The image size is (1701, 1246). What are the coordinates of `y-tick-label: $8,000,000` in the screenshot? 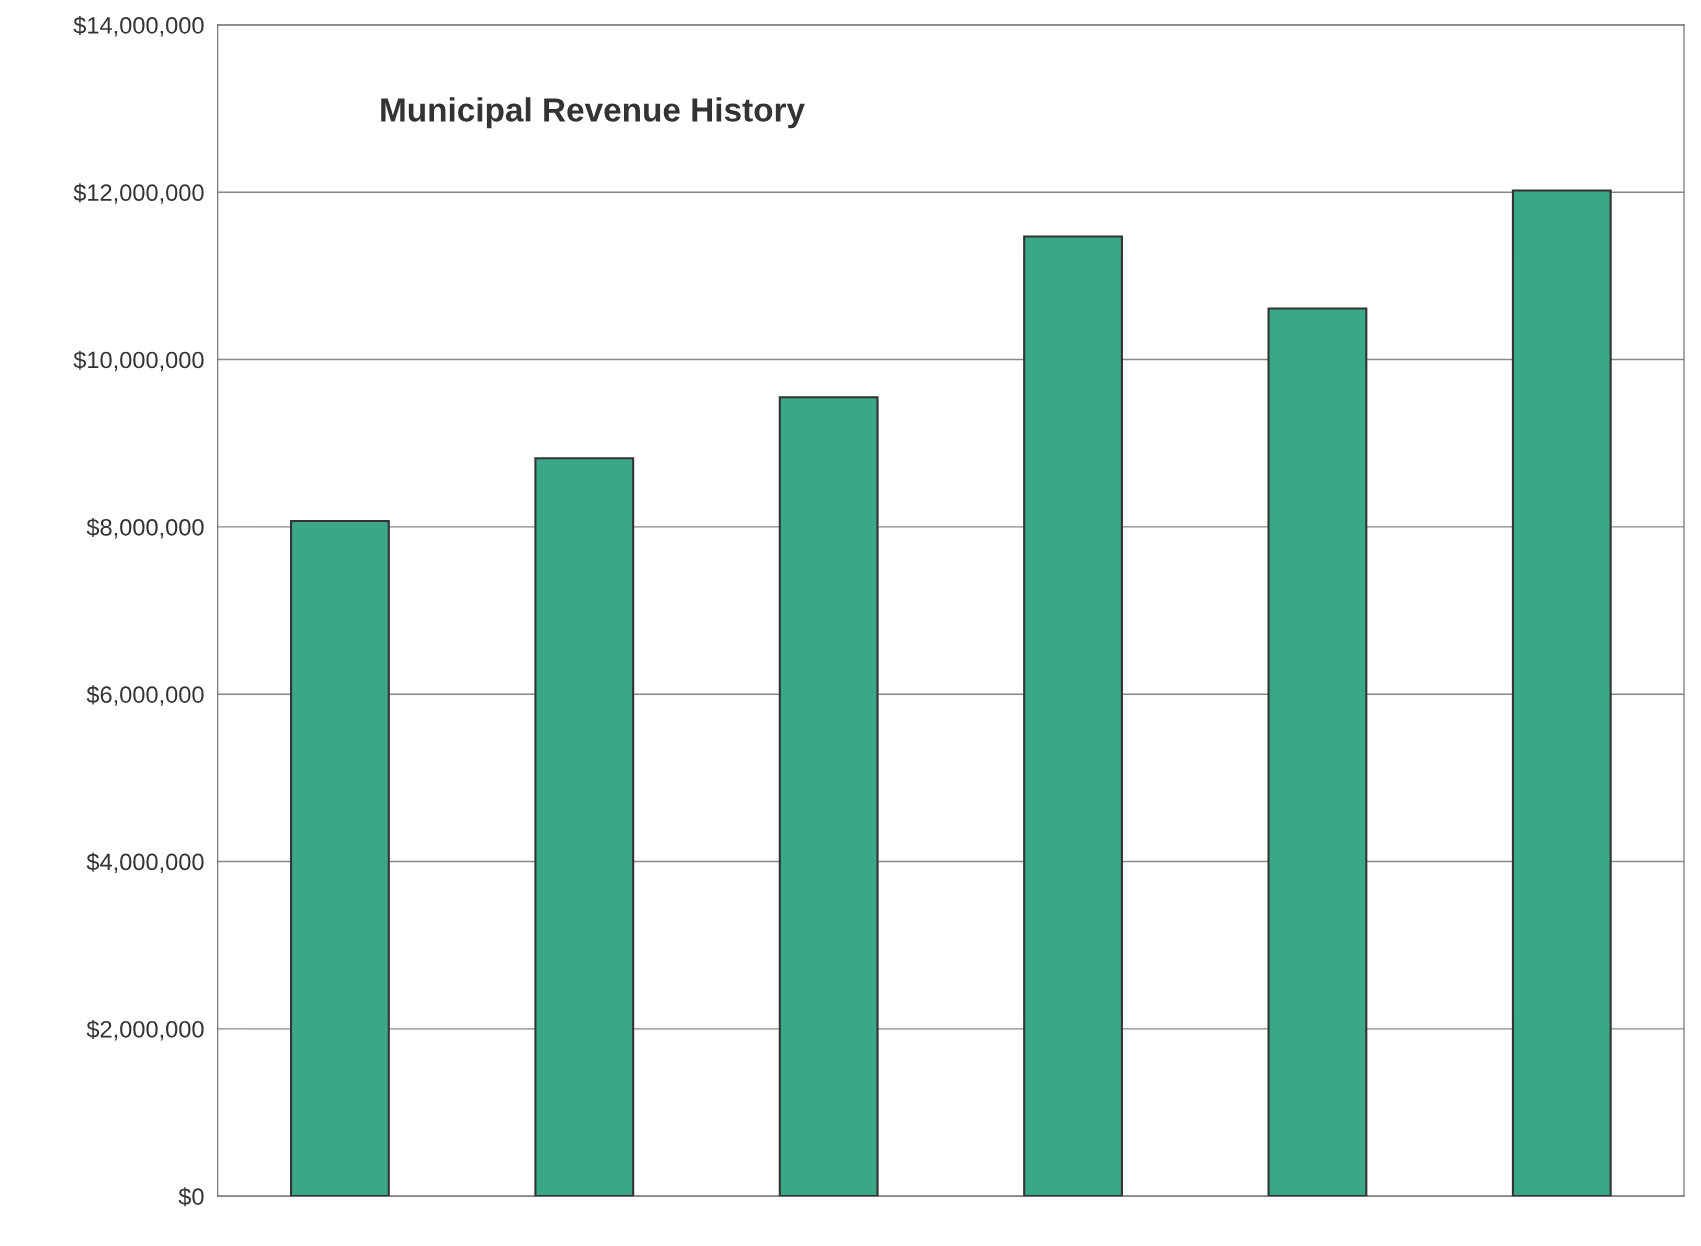 It's located at (145, 528).